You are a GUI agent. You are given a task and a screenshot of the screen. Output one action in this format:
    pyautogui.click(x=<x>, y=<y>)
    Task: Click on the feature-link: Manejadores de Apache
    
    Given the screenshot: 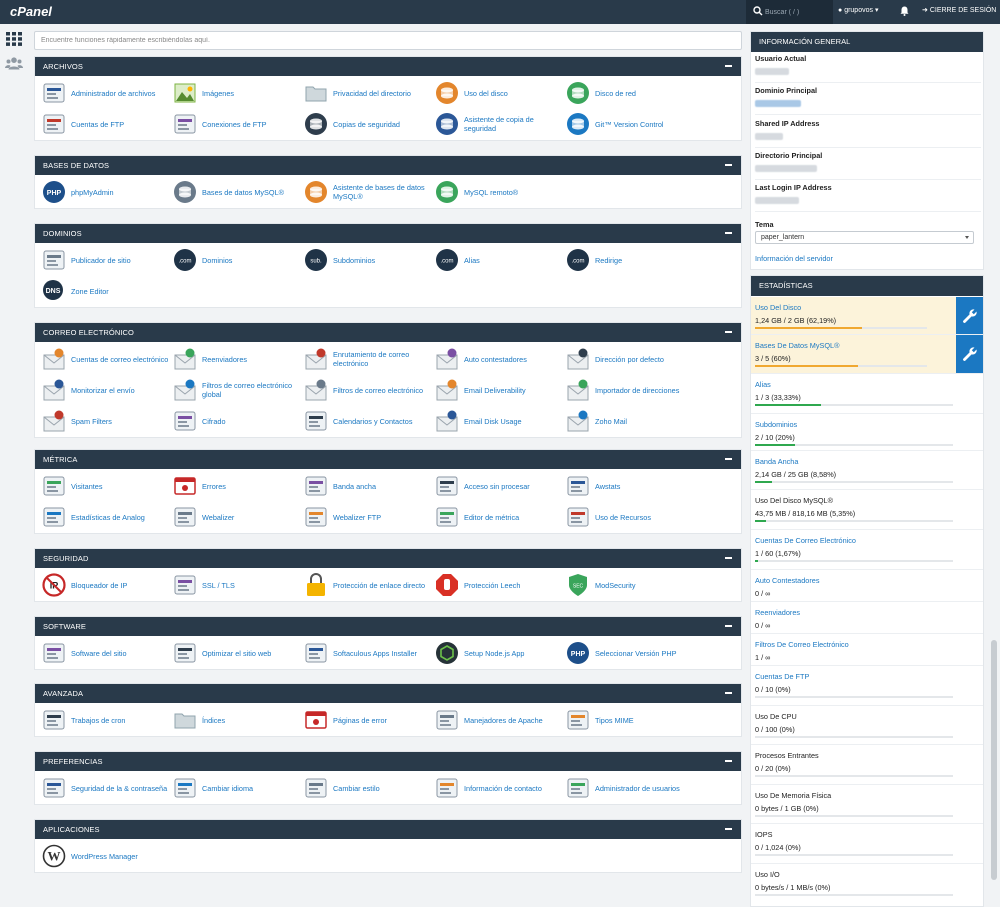 What is the action you would take?
    pyautogui.click(x=499, y=720)
    